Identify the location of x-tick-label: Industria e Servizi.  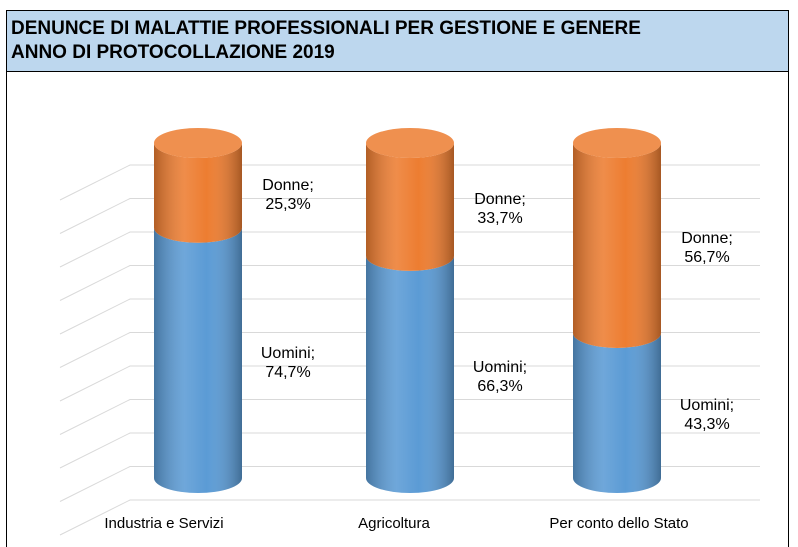
(163, 523).